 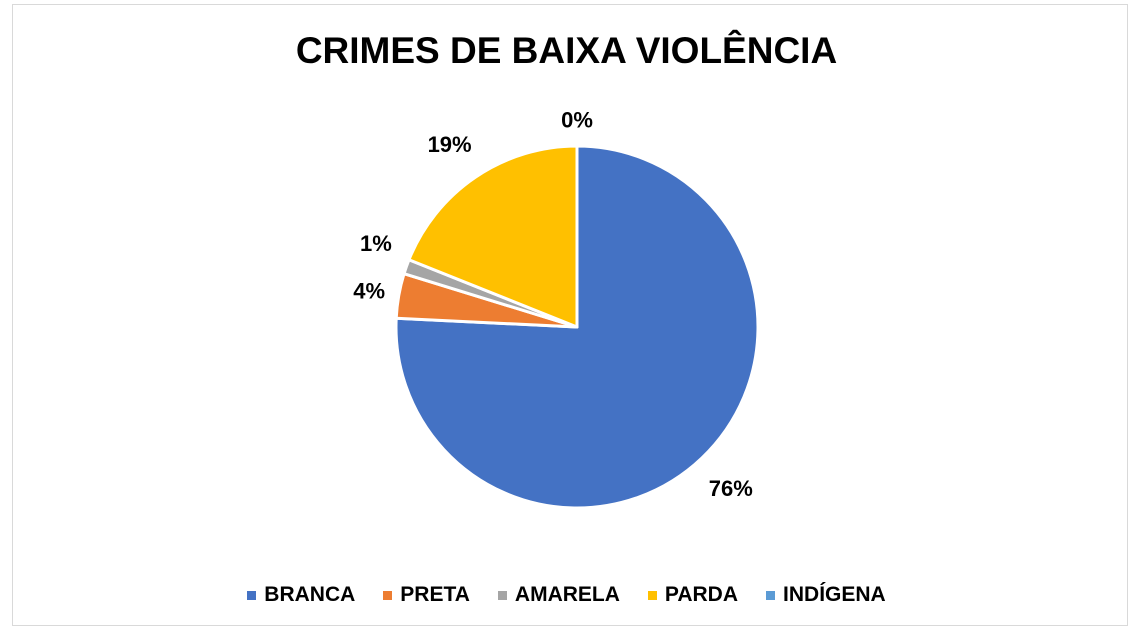 I want to click on legend-item-indigena: INDÍGENA, so click(x=826, y=595).